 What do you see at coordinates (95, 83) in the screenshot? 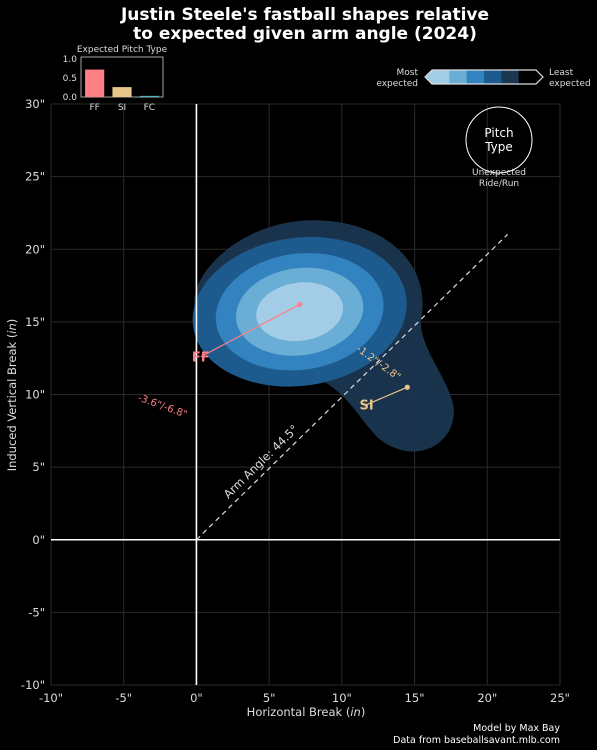
I see `inset-bar-ff` at bounding box center [95, 83].